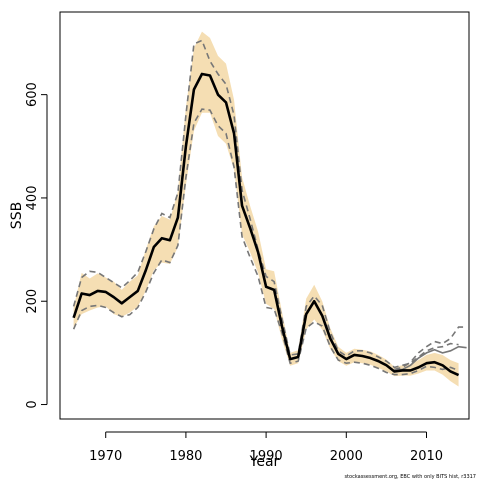 This screenshot has height=480, width=480. I want to click on x-tick-label: 1970, so click(105, 456).